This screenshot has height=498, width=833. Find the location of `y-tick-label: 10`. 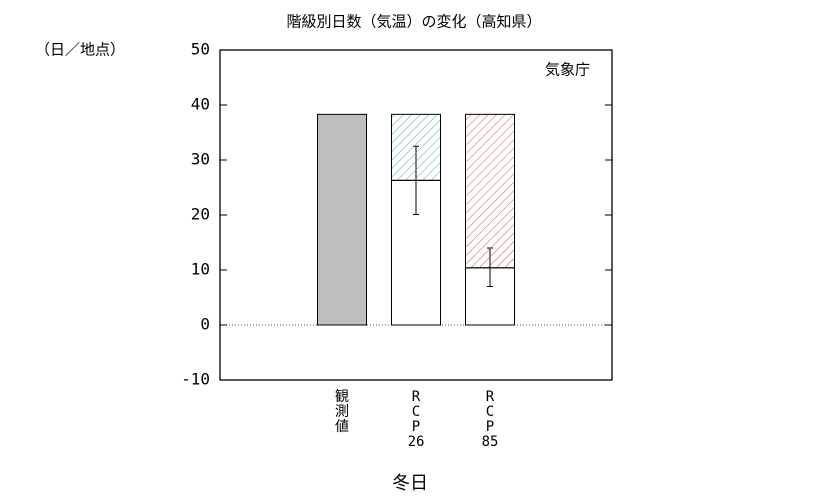

y-tick-label: 10 is located at coordinates (200, 269).